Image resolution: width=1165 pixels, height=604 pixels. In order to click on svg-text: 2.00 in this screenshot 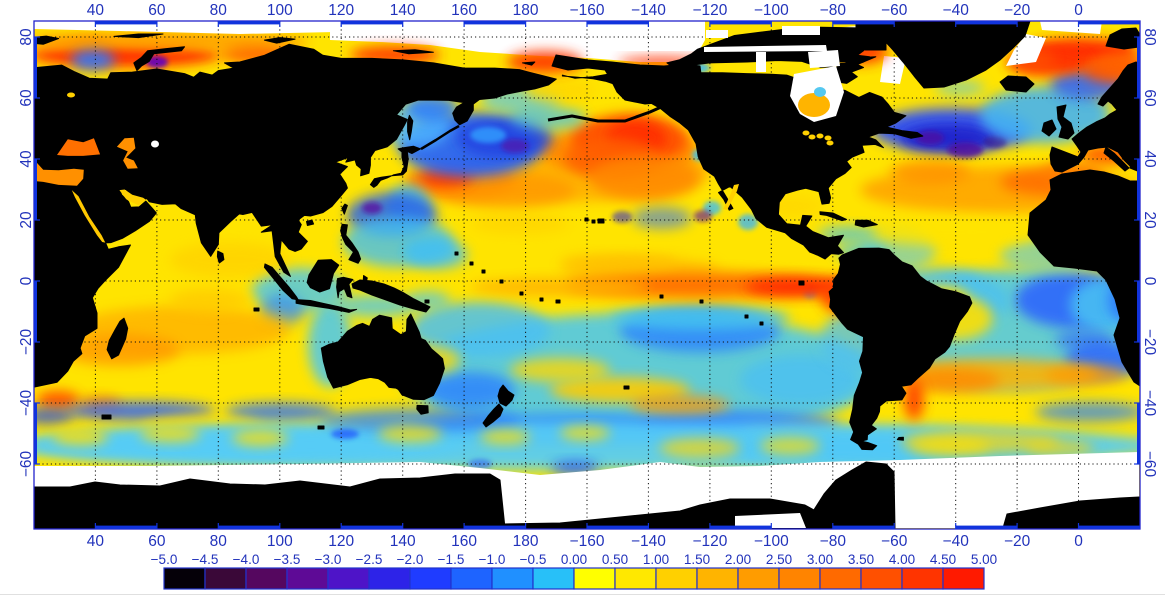, I will do `click(738, 559)`.